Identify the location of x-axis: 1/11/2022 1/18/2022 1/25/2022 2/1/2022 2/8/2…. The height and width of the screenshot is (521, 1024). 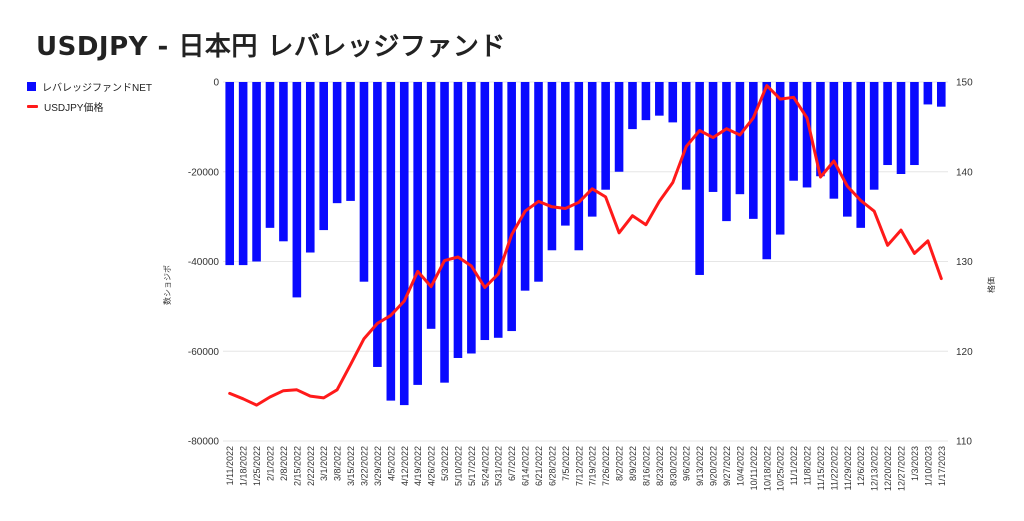
(586, 468).